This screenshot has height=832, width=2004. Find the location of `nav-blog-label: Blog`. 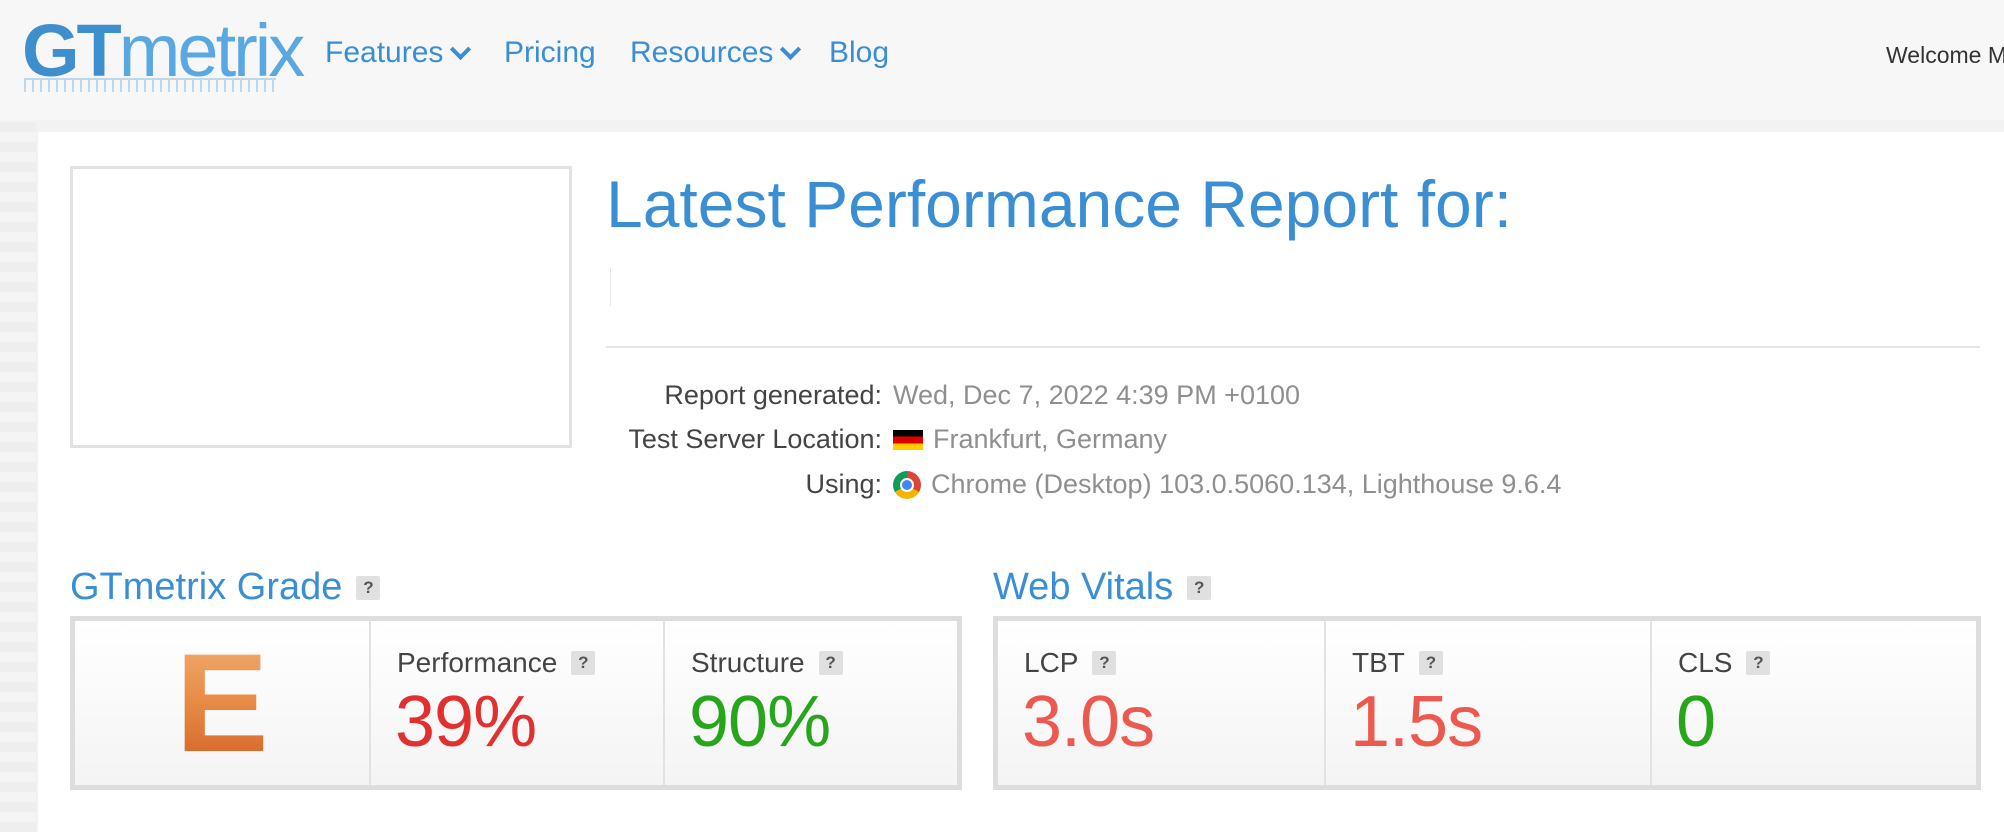

nav-blog-label: Blog is located at coordinates (859, 52).